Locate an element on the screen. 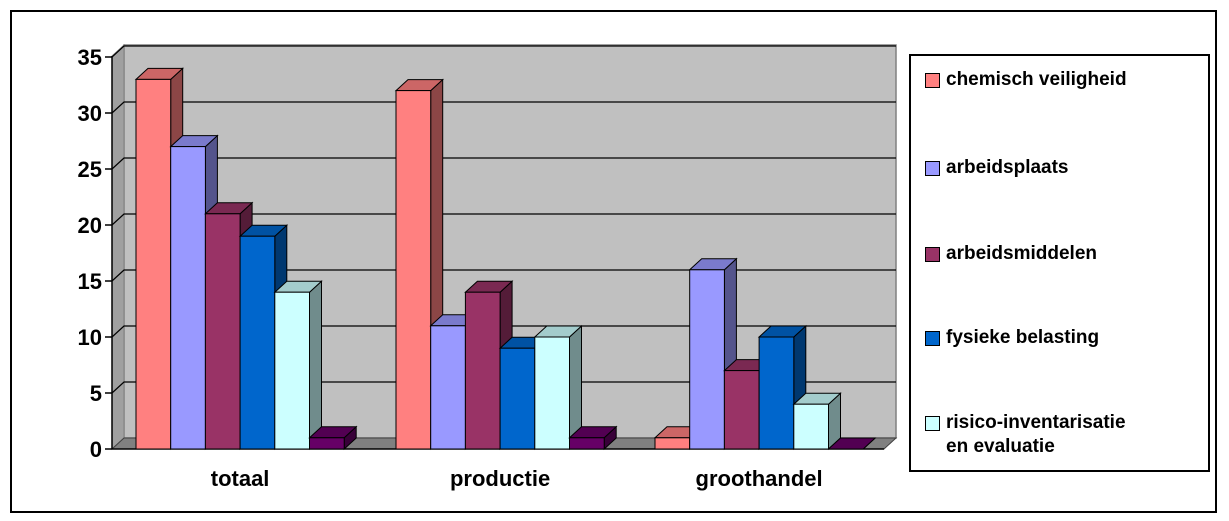  plot-side-wall is located at coordinates (118, 247).